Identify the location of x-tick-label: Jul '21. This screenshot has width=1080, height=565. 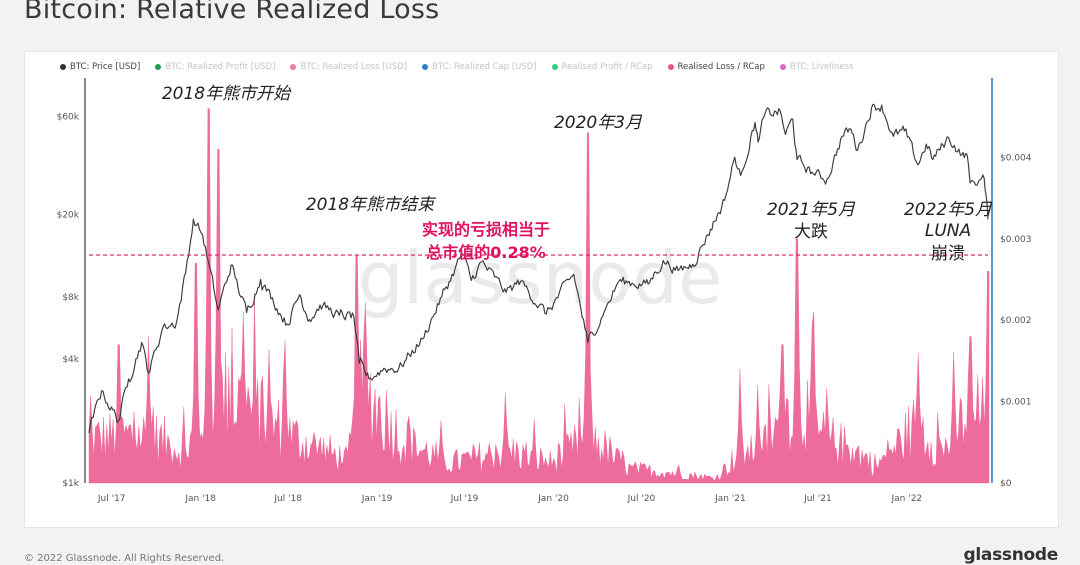
(817, 499).